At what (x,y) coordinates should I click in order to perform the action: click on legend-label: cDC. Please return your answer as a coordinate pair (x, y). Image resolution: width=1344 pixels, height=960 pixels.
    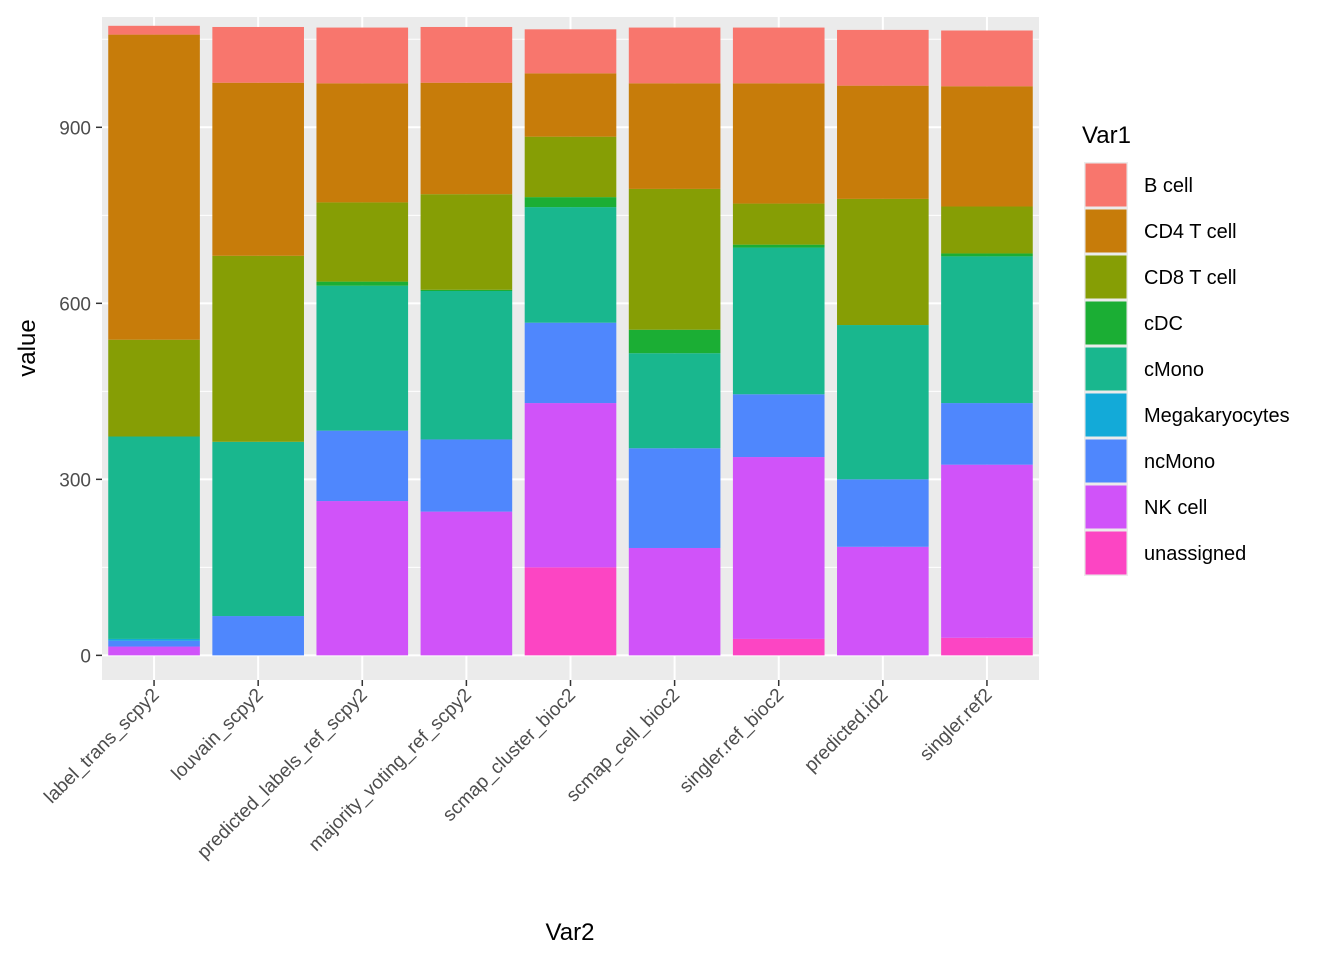
    Looking at the image, I should click on (1163, 324).